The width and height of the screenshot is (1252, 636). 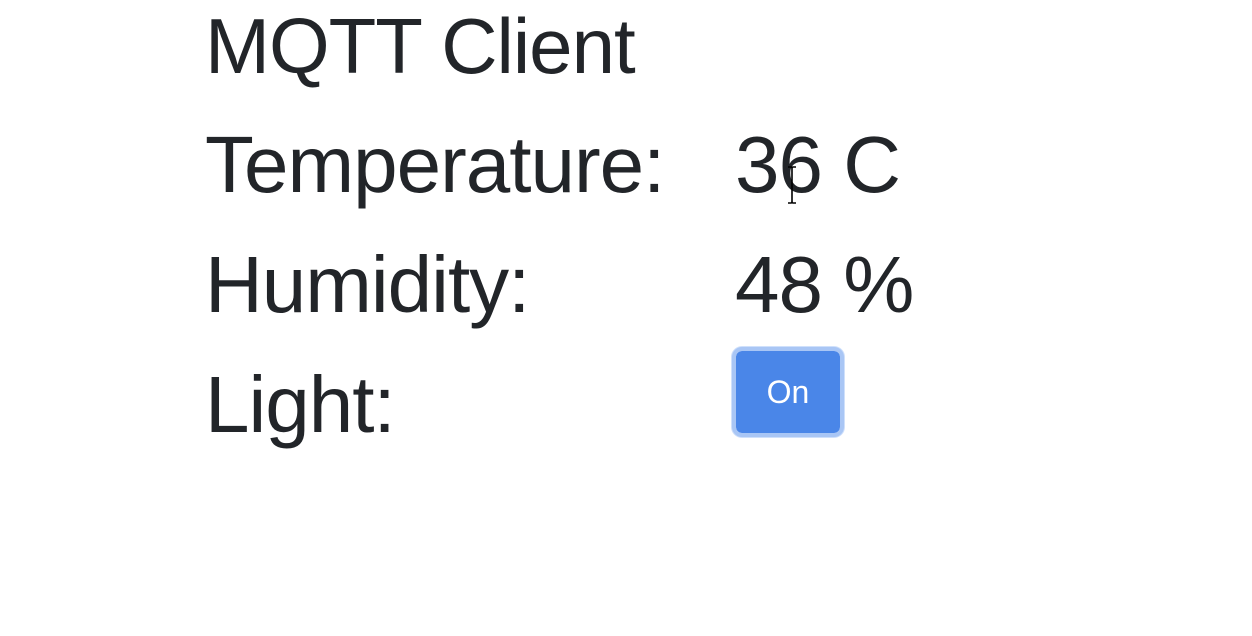 What do you see at coordinates (655, 285) in the screenshot?
I see `humidity-row: Humidity: 48 %` at bounding box center [655, 285].